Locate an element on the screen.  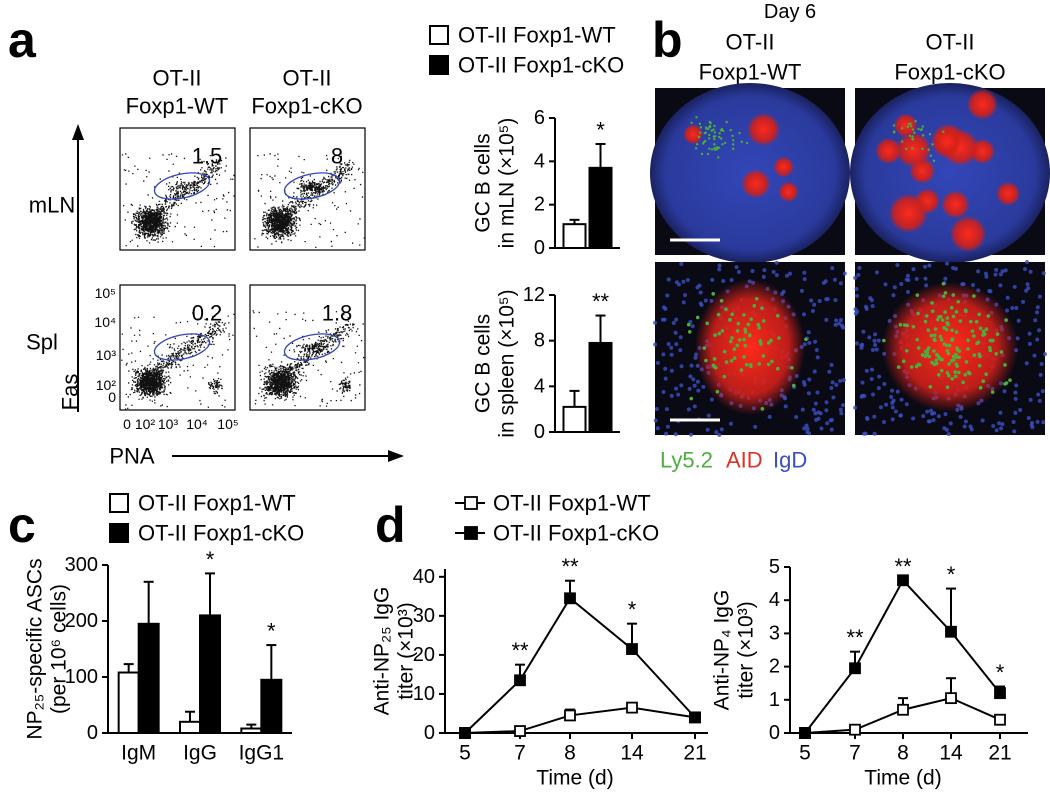
stain-label: AID is located at coordinates (744, 460).